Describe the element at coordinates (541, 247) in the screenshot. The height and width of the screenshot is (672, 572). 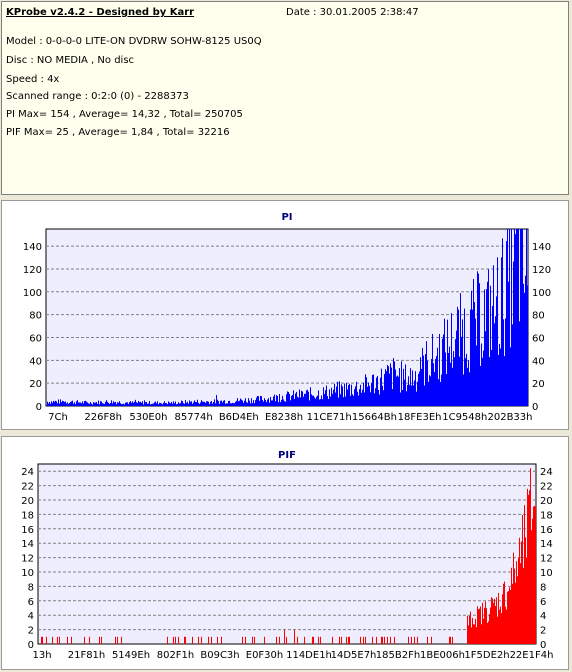
I see `pi-y-tick-right: 140` at that location.